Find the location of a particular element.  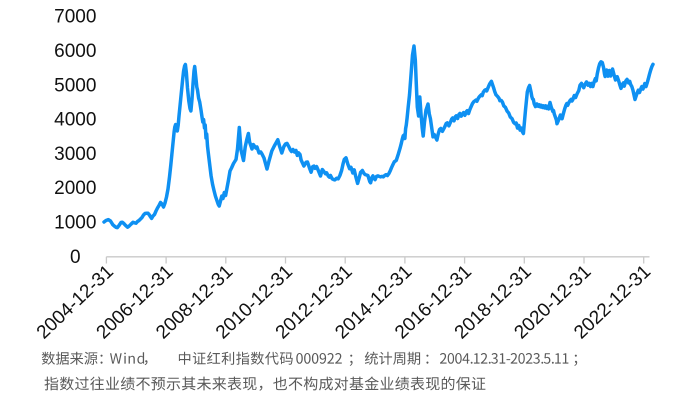

svg-text: 5000 is located at coordinates (75, 85).